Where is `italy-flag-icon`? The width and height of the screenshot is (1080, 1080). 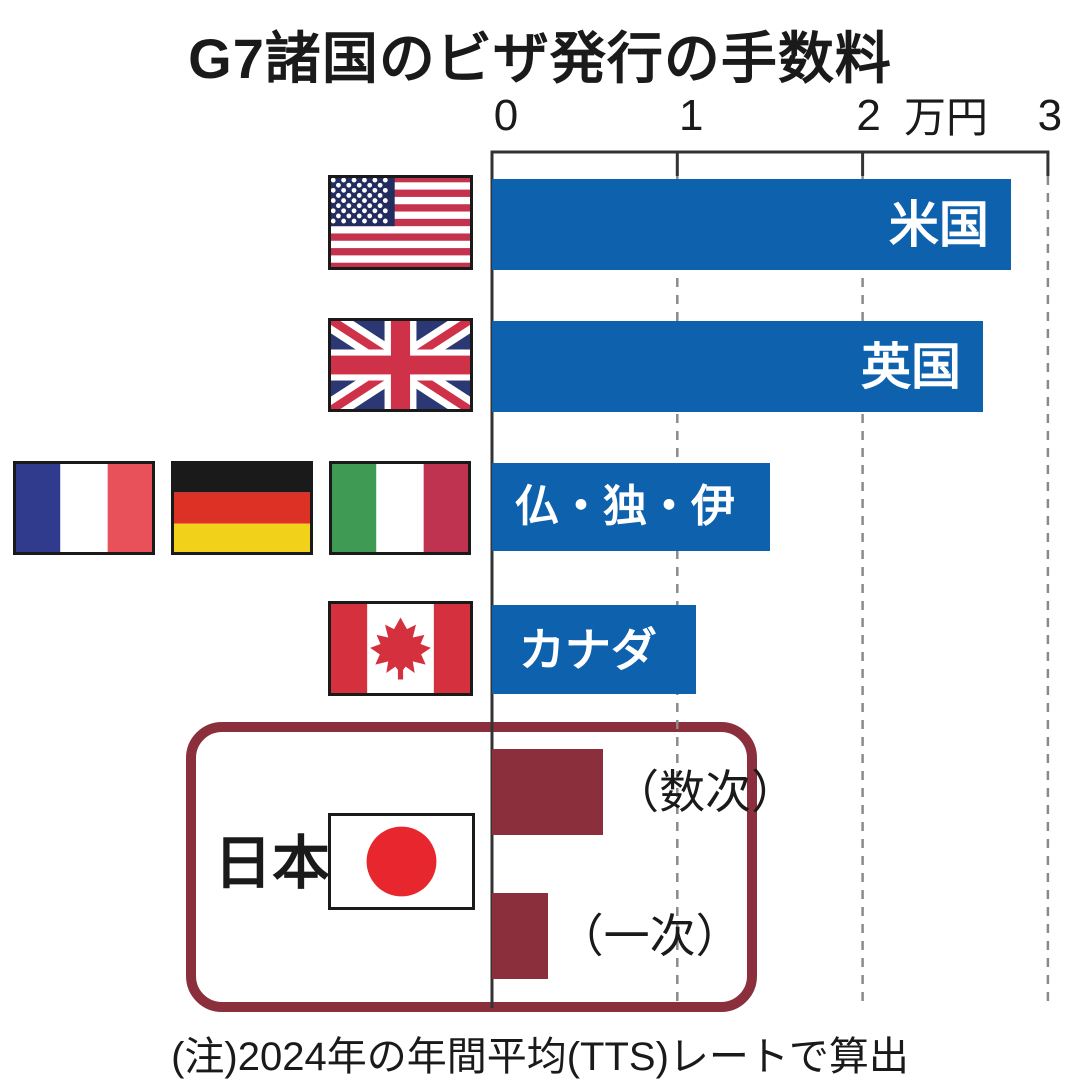
italy-flag-icon is located at coordinates (400, 508).